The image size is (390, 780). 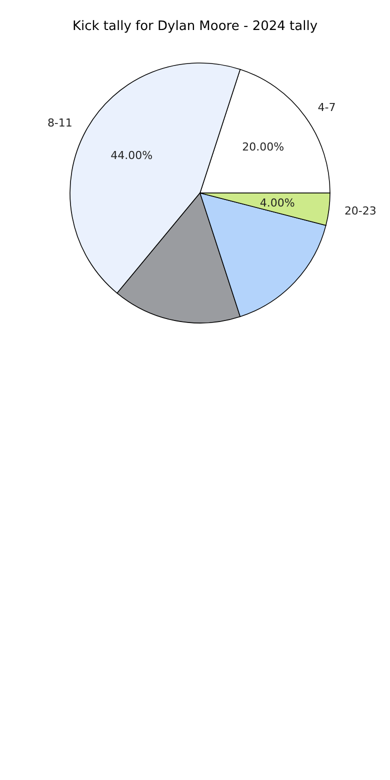 I want to click on slice-label: 4-7, so click(x=327, y=107).